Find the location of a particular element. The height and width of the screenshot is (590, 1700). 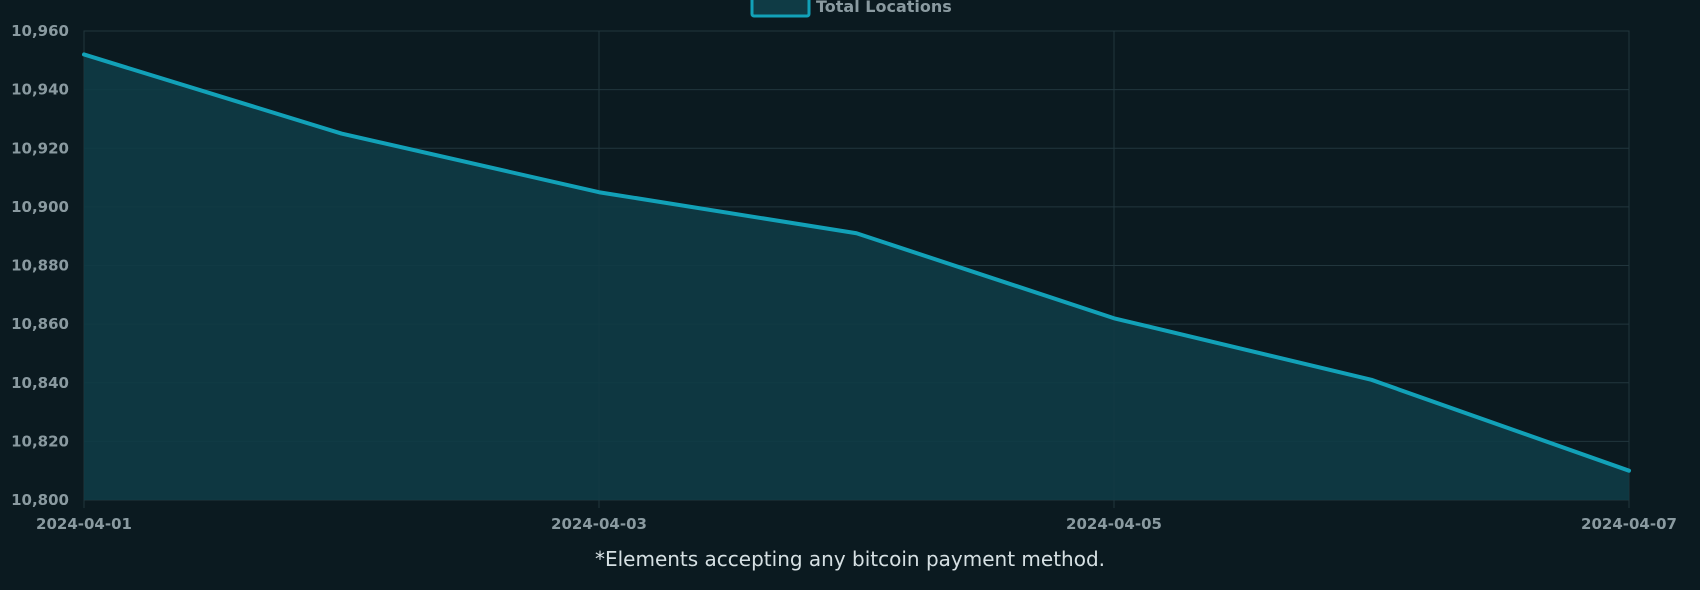

y-tick-label: 10,900 is located at coordinates (40, 207).